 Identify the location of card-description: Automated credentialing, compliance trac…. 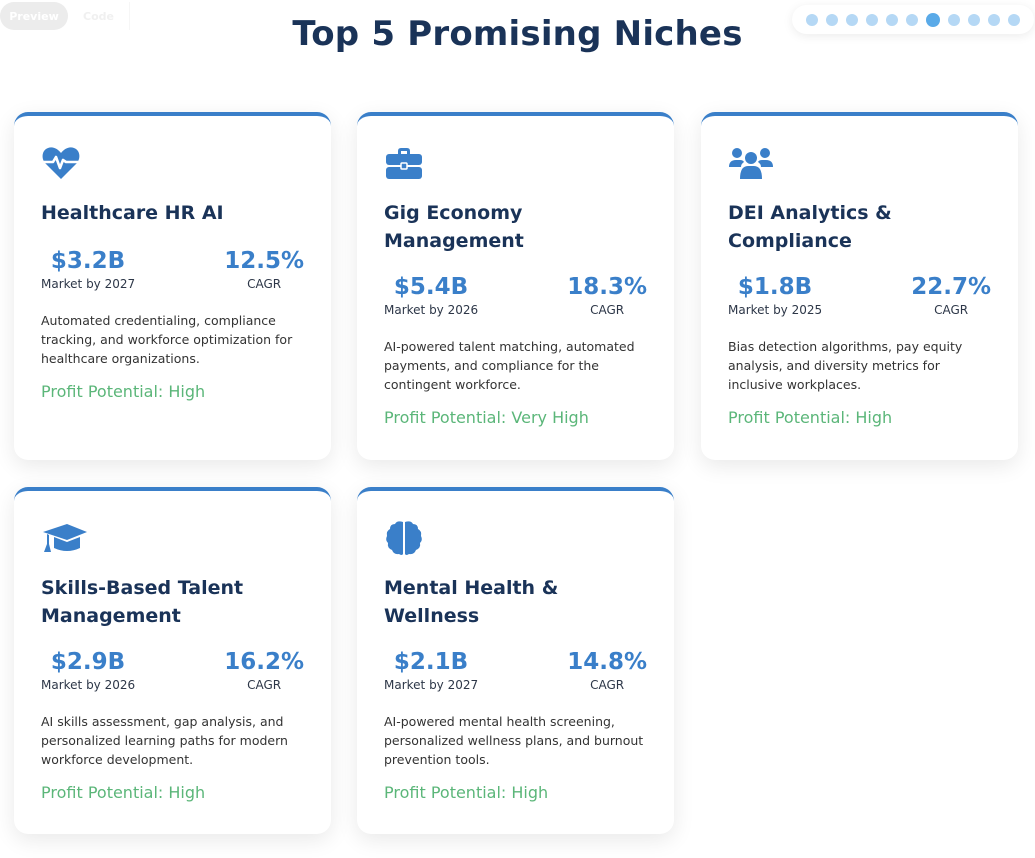
(167, 339).